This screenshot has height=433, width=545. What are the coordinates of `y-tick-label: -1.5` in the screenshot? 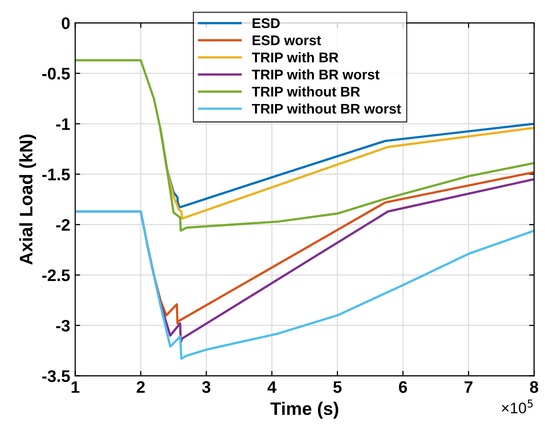 It's located at (56, 174).